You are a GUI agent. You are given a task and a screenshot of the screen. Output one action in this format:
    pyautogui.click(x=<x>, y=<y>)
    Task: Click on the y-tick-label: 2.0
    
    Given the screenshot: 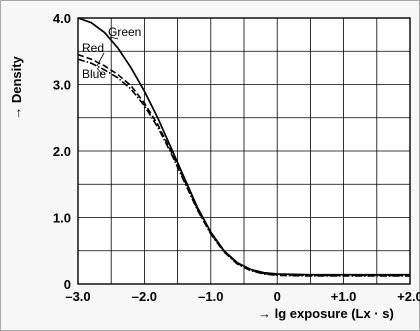 What is the action you would take?
    pyautogui.click(x=62, y=151)
    